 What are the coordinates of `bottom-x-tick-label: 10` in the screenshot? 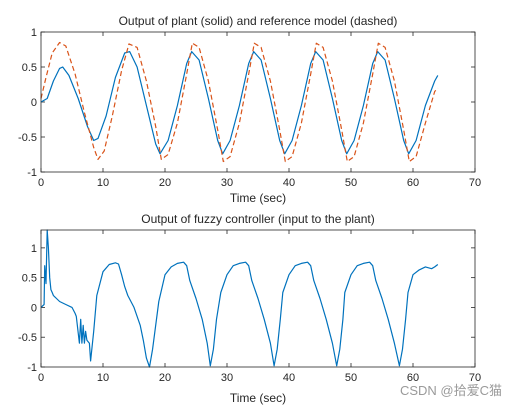 It's located at (103, 378).